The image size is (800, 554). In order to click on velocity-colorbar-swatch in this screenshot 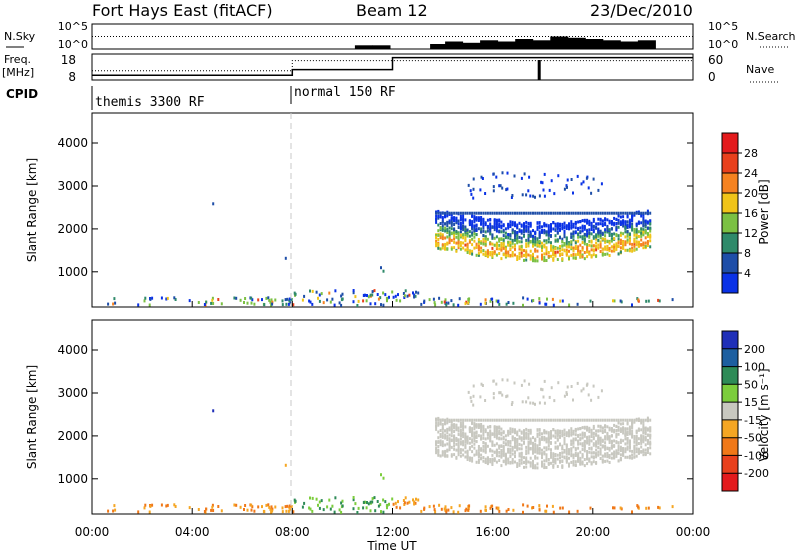, I will do `click(730, 446)`.